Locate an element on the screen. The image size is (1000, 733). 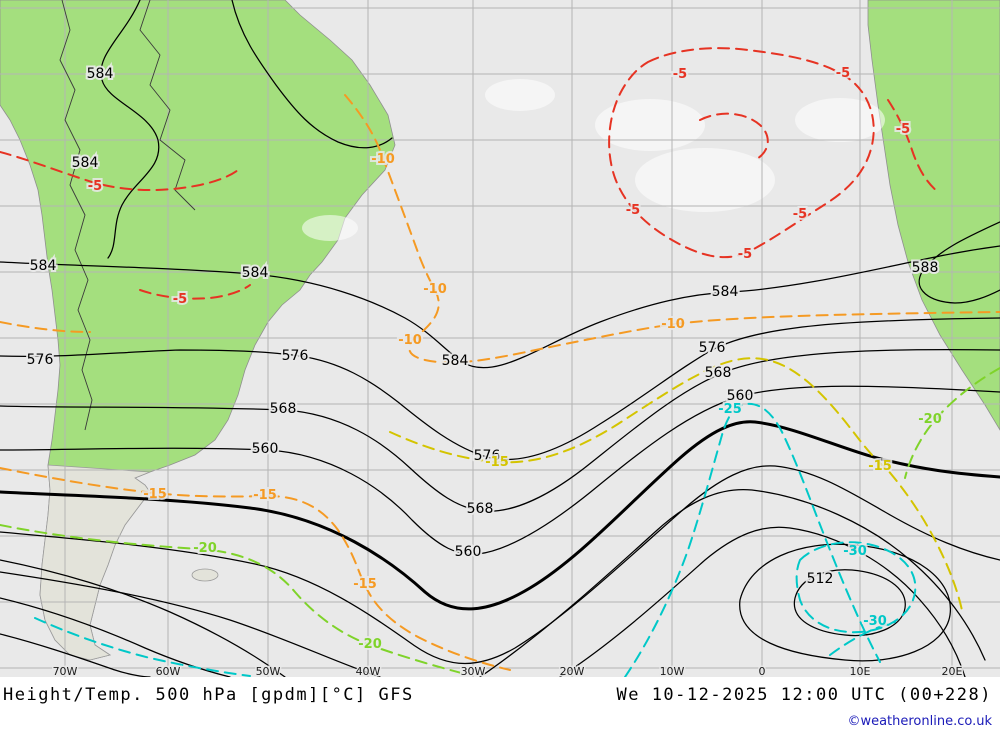
cloud-patches is located at coordinates (593, 160).